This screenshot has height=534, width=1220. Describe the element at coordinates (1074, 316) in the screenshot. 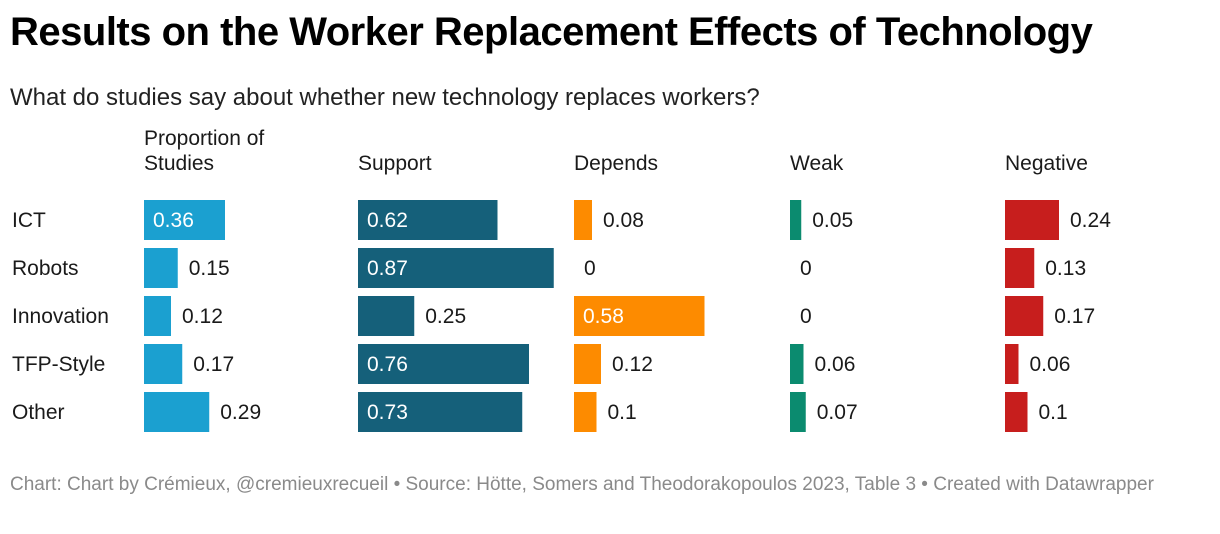

I see `value-label-negative-innovation: 0.17` at that location.